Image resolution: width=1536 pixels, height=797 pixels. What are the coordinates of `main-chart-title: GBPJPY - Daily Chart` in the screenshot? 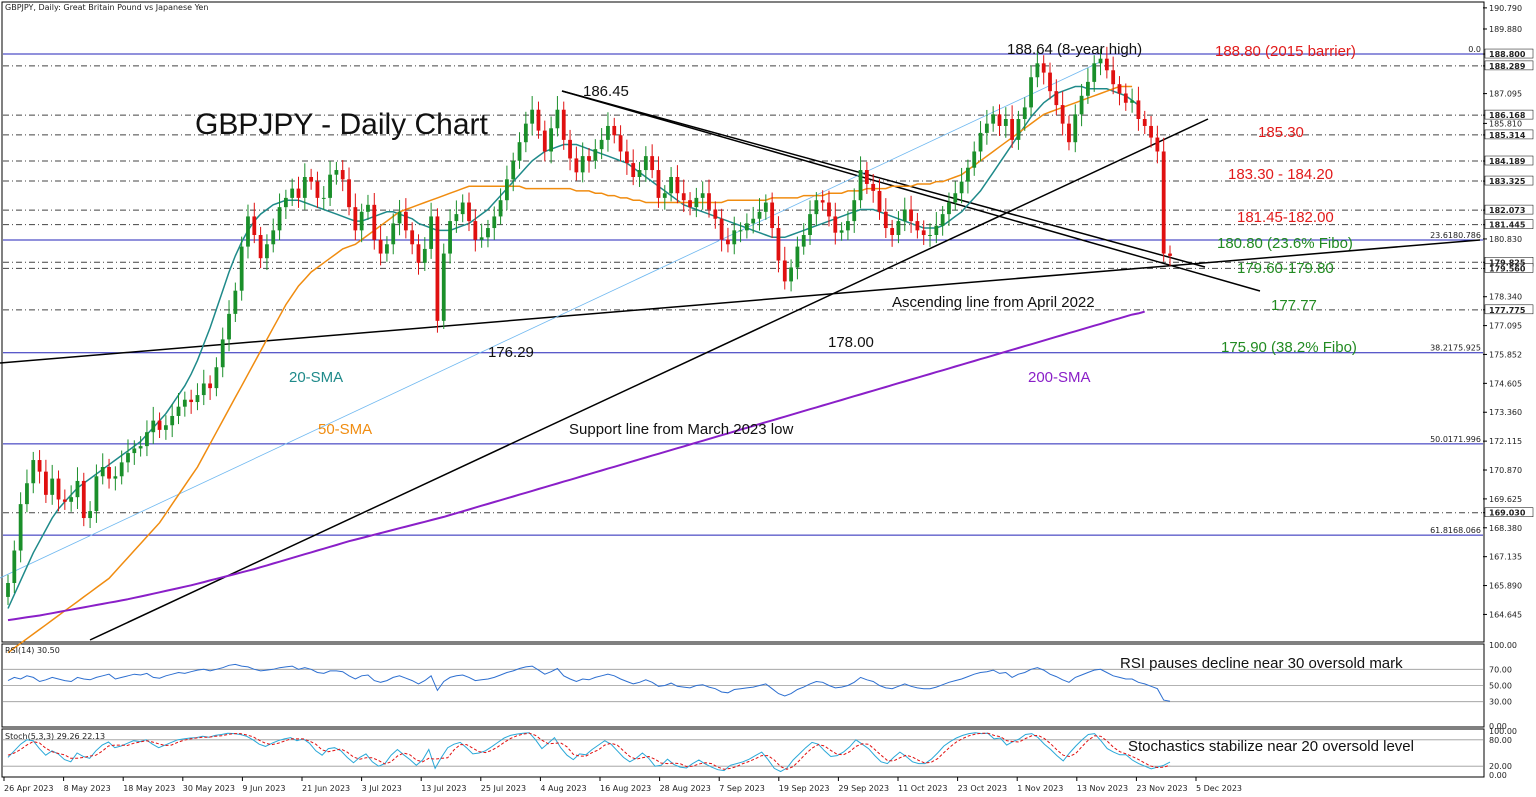 It's located at (342, 124).